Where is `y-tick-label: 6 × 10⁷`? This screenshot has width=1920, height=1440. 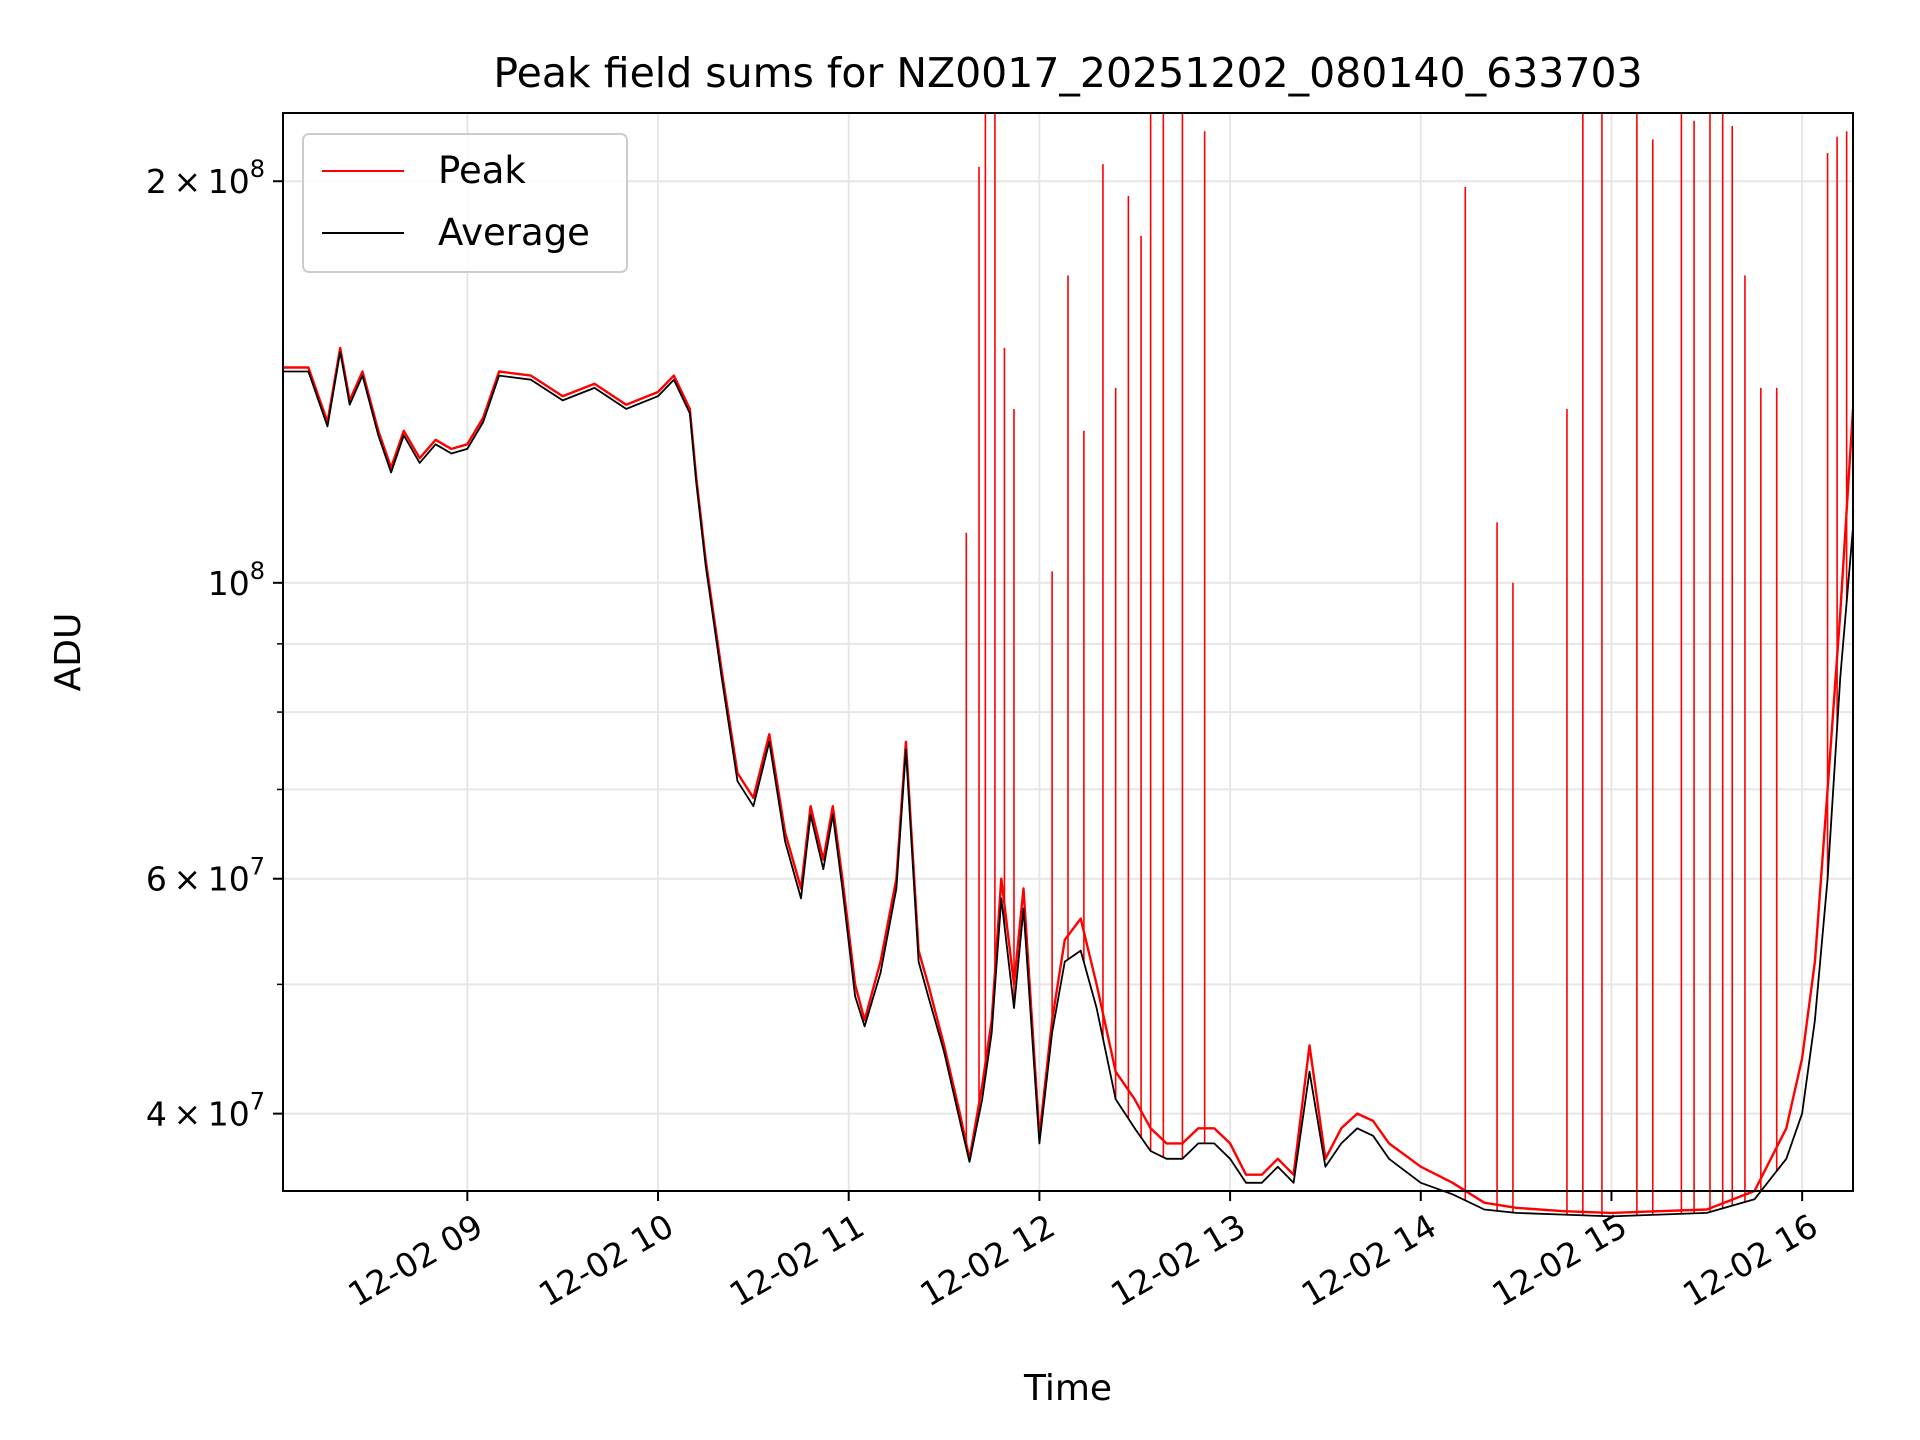 y-tick-label: 6 × 10⁷ is located at coordinates (205, 876).